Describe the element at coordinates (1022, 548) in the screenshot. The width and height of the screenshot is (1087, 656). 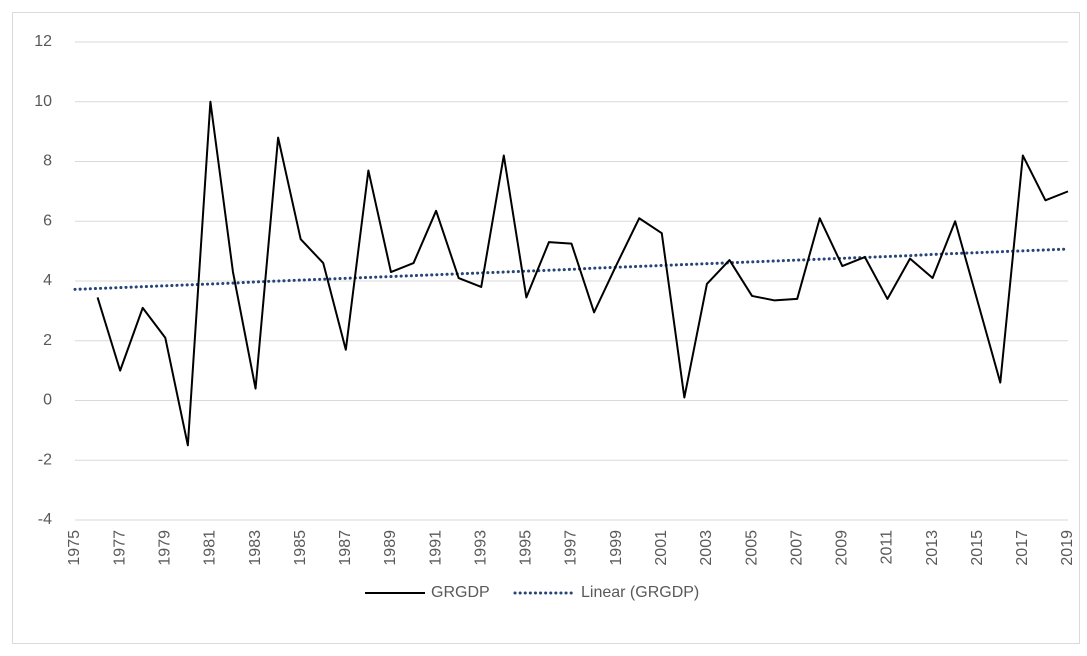
I see `x-tick-label: 2017` at that location.